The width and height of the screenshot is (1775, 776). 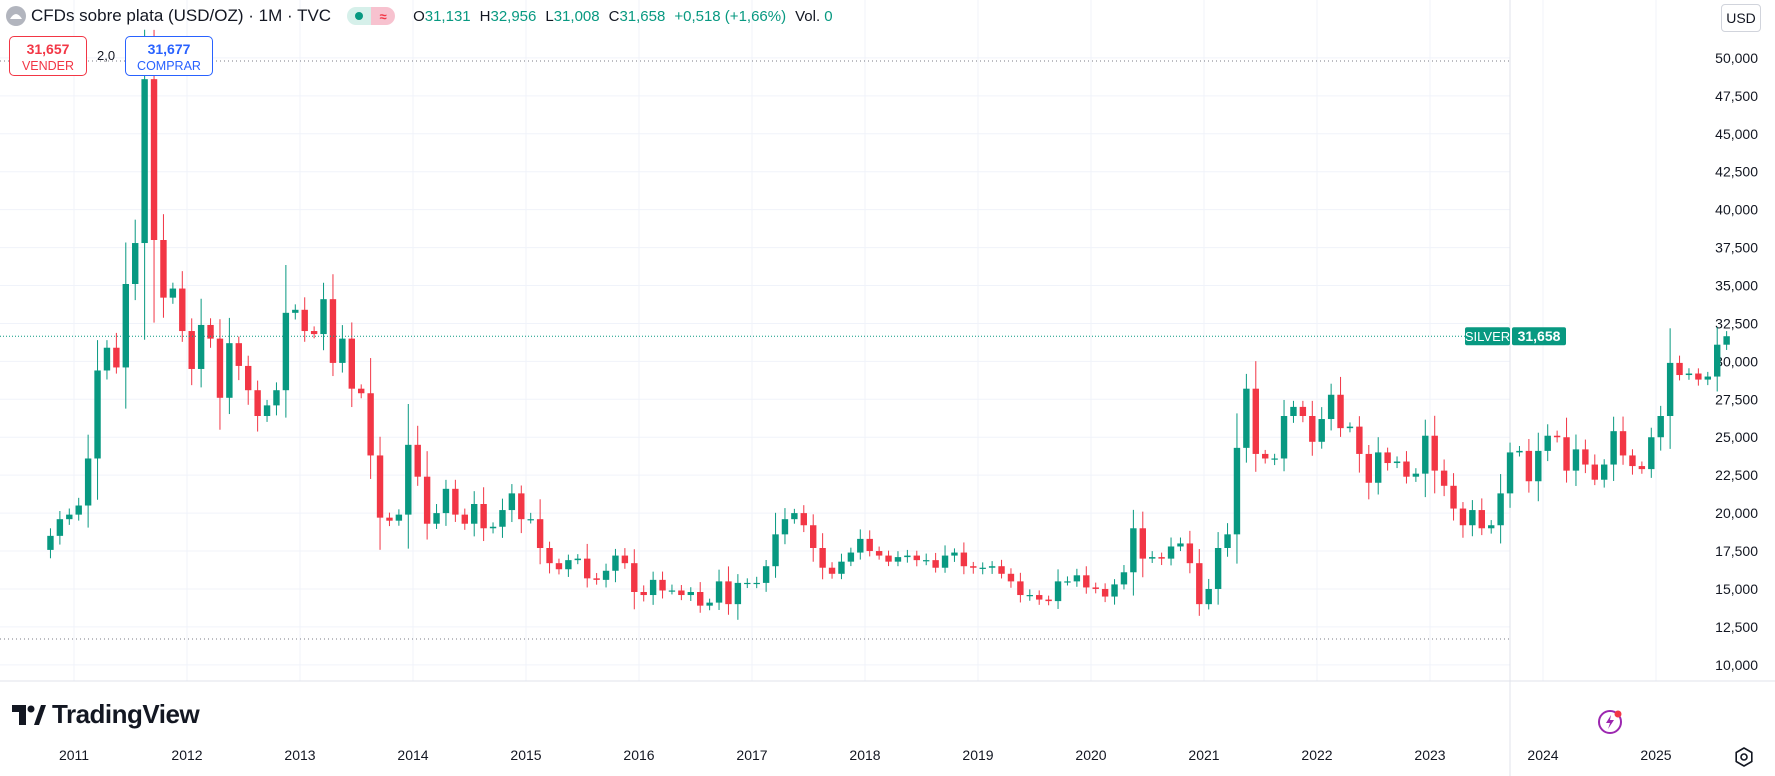 What do you see at coordinates (169, 56) in the screenshot?
I see `buy-button: 31,677 COMPRAR` at bounding box center [169, 56].